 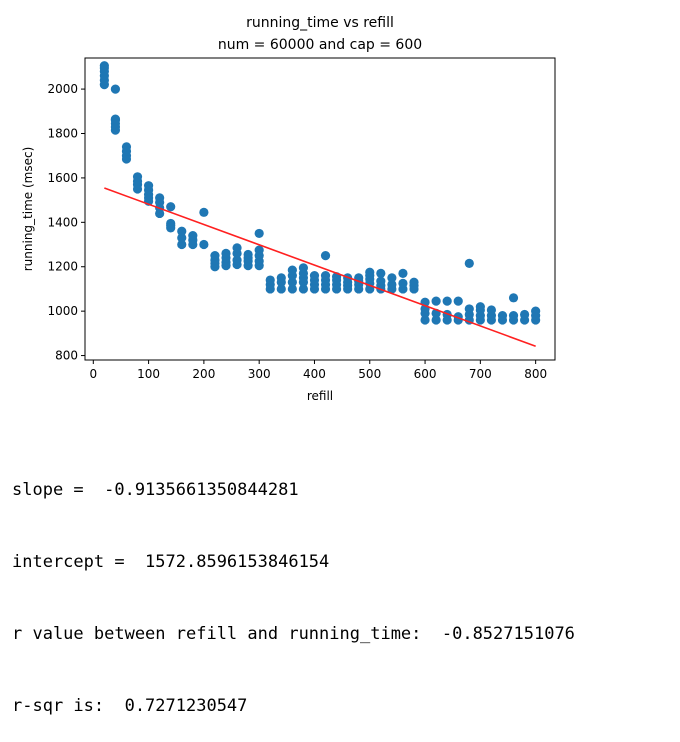 I want to click on x-tick-label: 200, so click(x=203, y=374).